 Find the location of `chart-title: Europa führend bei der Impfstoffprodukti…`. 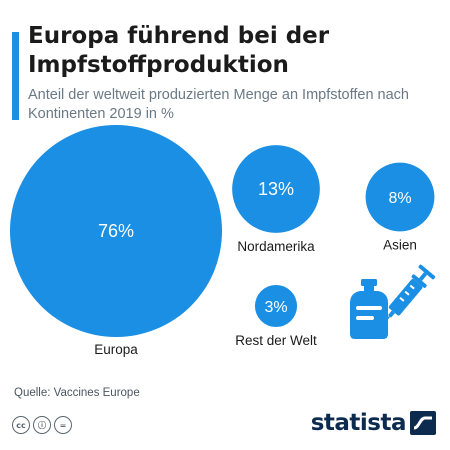

chart-title: Europa führend bei der Impfstoffprodukti… is located at coordinates (179, 50).